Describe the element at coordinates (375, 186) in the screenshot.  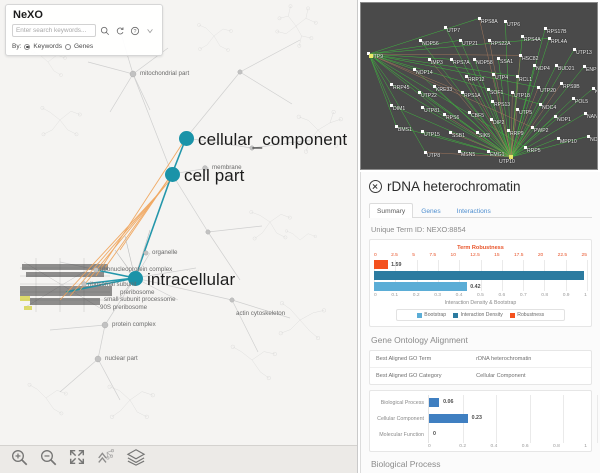
I see `close-circle-icon` at that location.